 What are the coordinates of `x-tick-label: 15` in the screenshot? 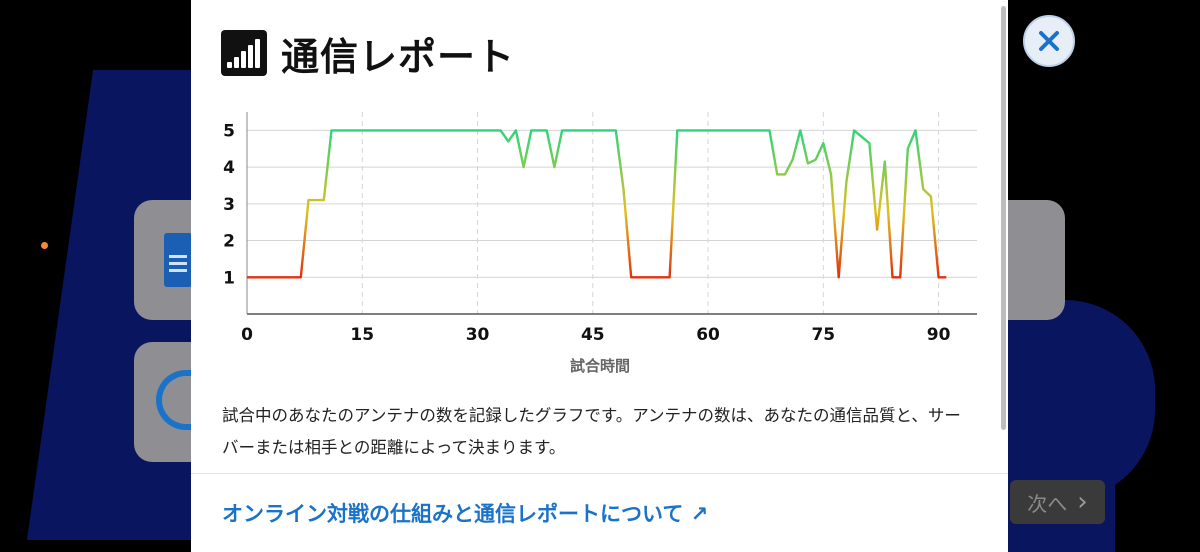 It's located at (362, 335).